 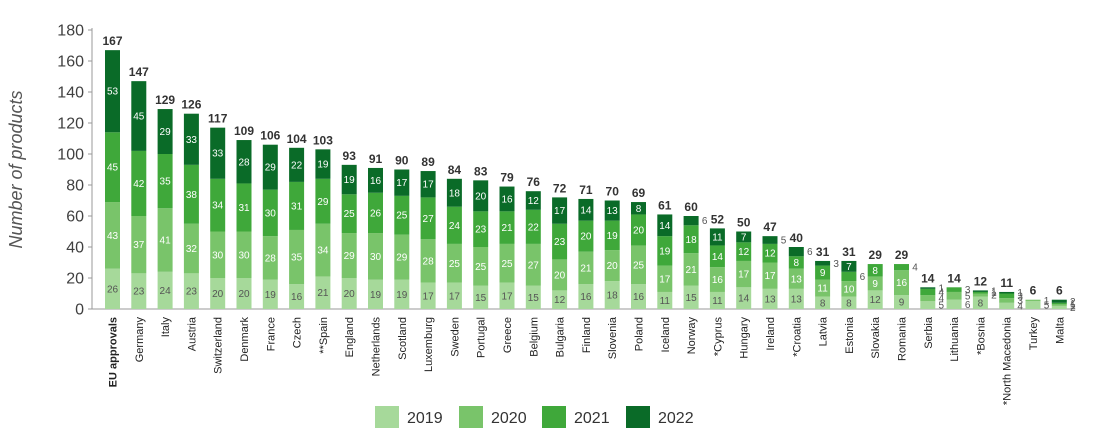 I want to click on segment-value-label: 15, so click(x=481, y=298).